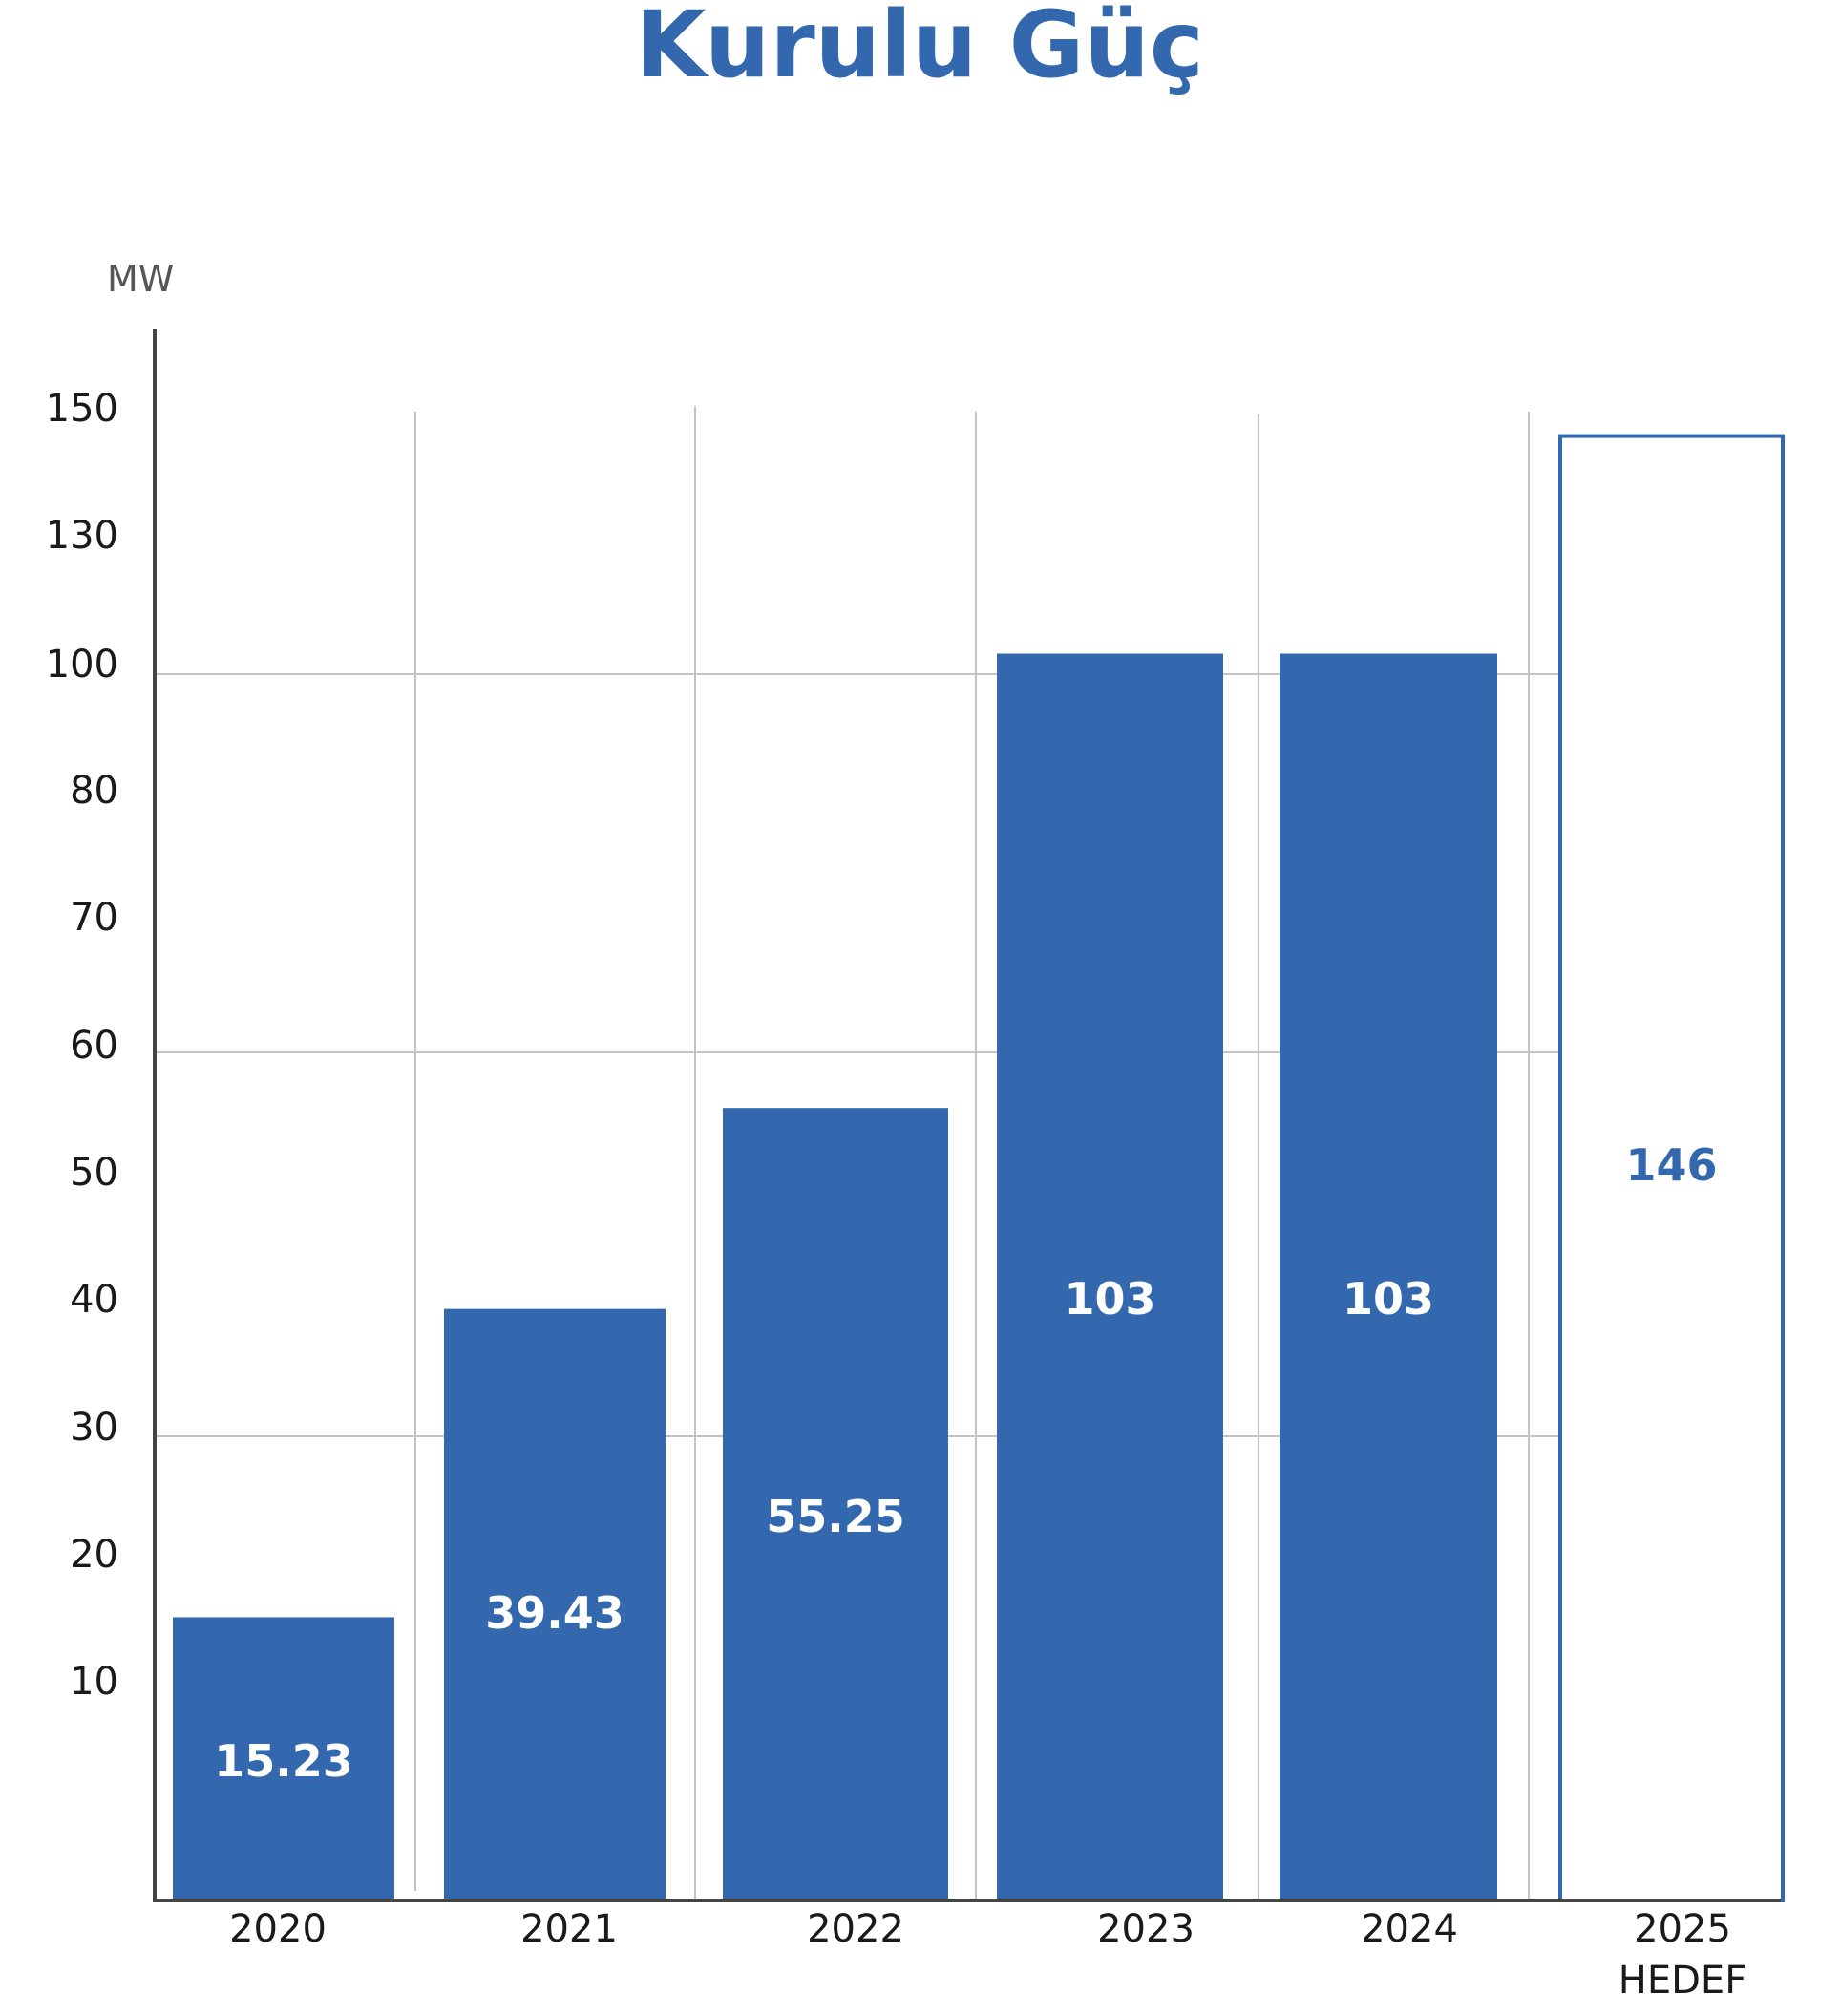  I want to click on y-tick-label-100: 100, so click(82, 665).